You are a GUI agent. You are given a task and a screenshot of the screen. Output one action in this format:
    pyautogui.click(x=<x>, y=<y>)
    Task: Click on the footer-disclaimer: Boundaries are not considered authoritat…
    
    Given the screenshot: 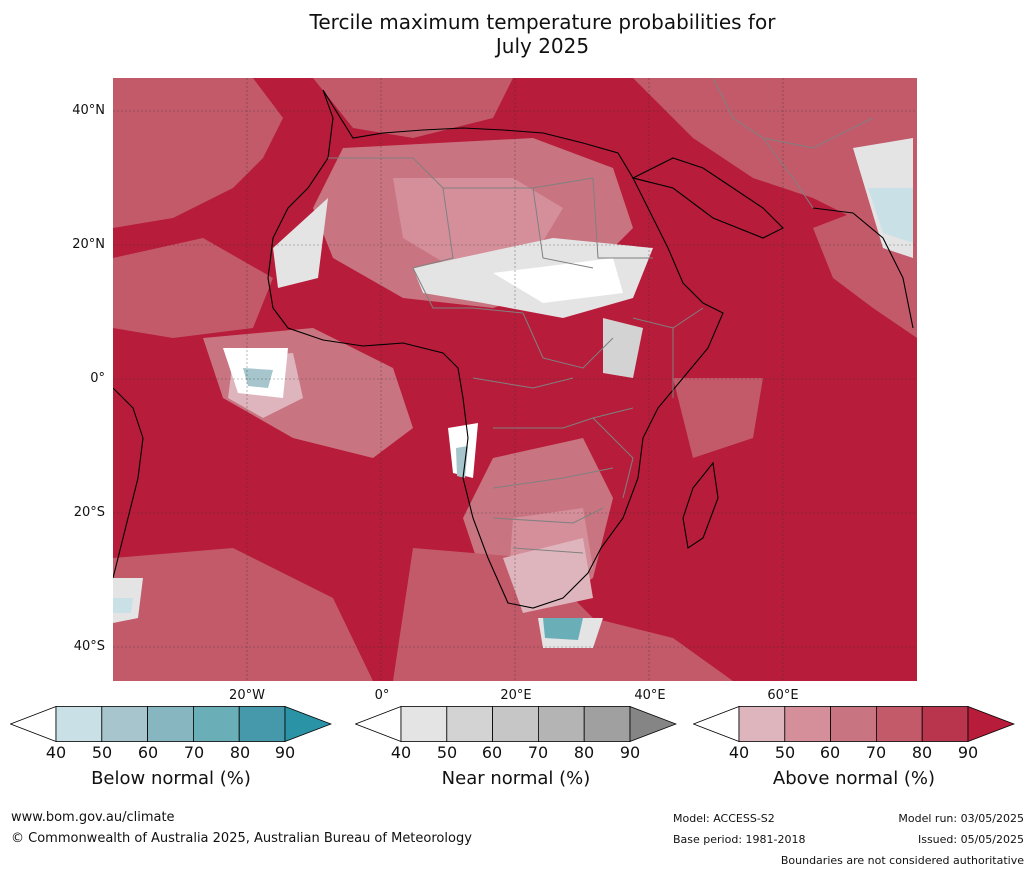 What is the action you would take?
    pyautogui.click(x=902, y=860)
    